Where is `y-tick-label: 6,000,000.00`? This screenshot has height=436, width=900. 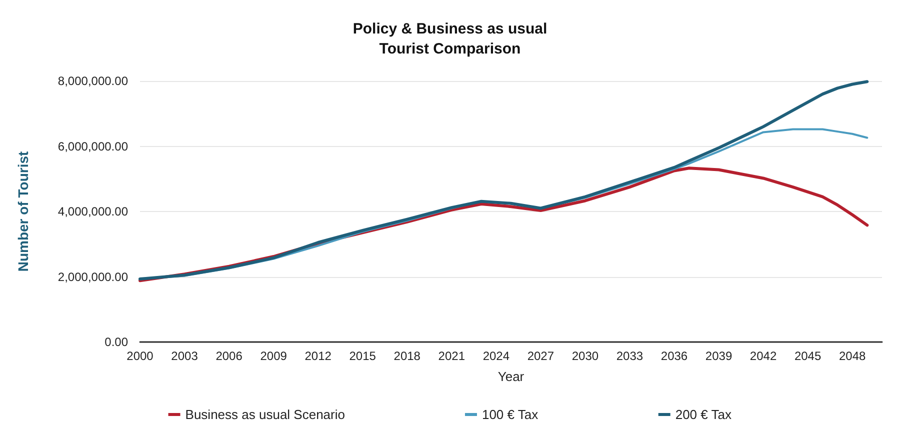
y-tick-label: 6,000,000.00 is located at coordinates (93, 146).